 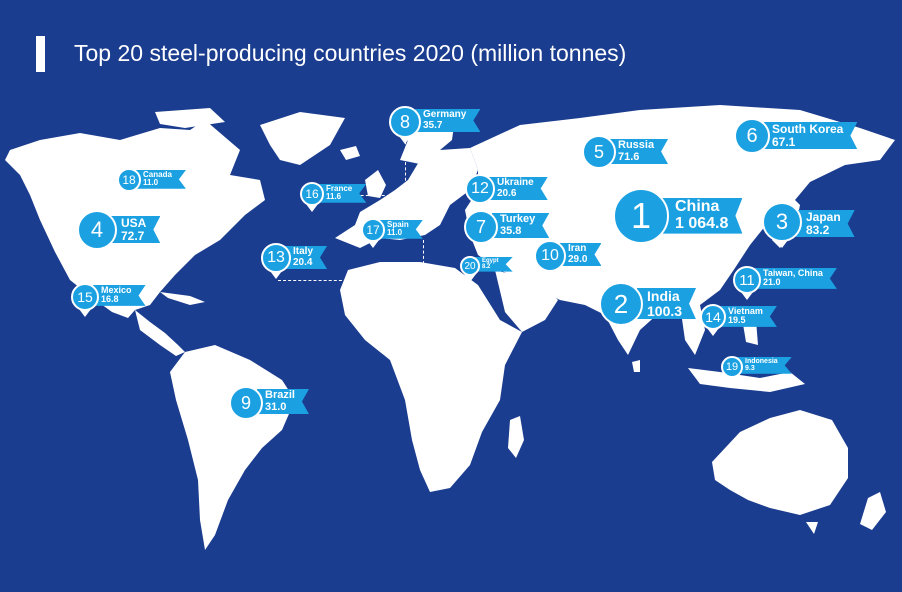 What do you see at coordinates (280, 395) in the screenshot?
I see `country-name: Brazil` at bounding box center [280, 395].